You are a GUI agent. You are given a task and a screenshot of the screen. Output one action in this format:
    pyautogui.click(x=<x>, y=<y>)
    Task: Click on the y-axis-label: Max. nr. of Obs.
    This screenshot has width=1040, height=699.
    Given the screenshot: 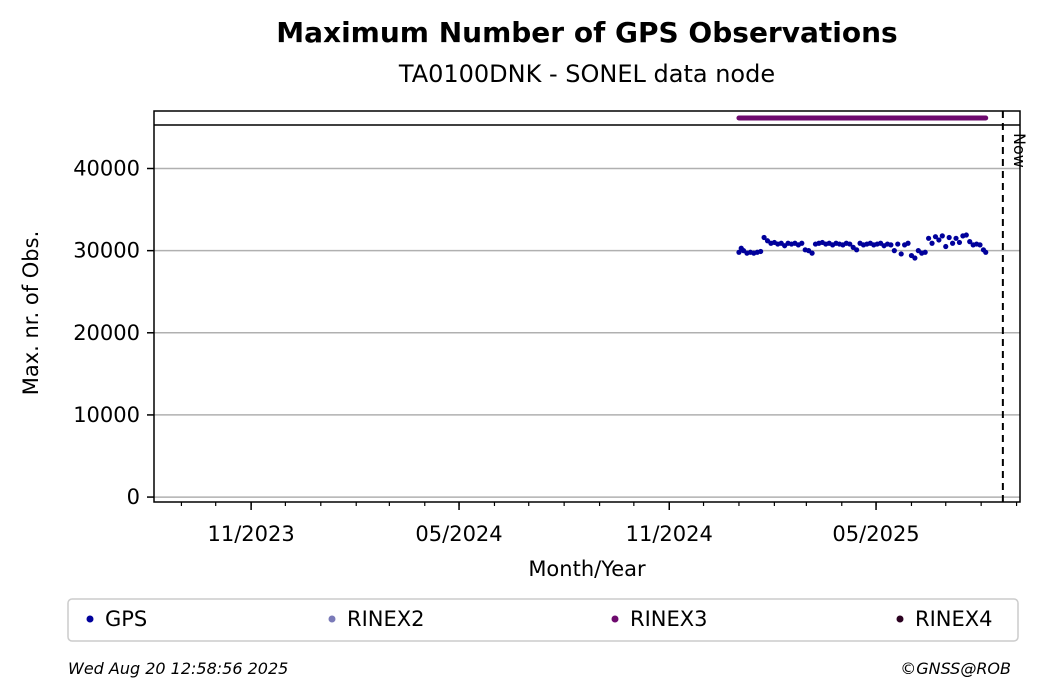 What is the action you would take?
    pyautogui.click(x=31, y=313)
    